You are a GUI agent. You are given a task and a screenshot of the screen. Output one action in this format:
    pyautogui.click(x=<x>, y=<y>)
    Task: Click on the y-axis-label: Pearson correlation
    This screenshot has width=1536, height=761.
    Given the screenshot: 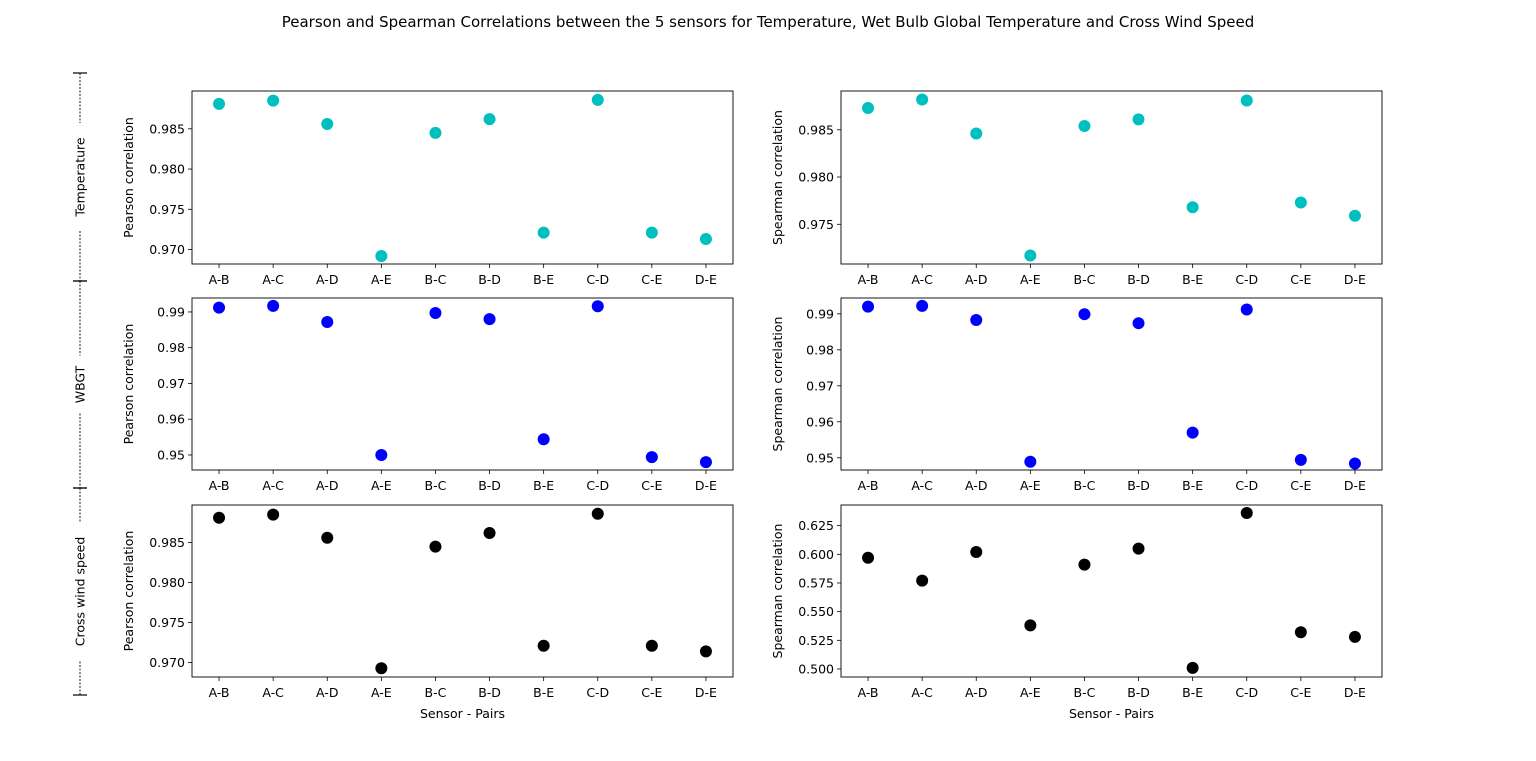 What is the action you would take?
    pyautogui.click(x=128, y=177)
    